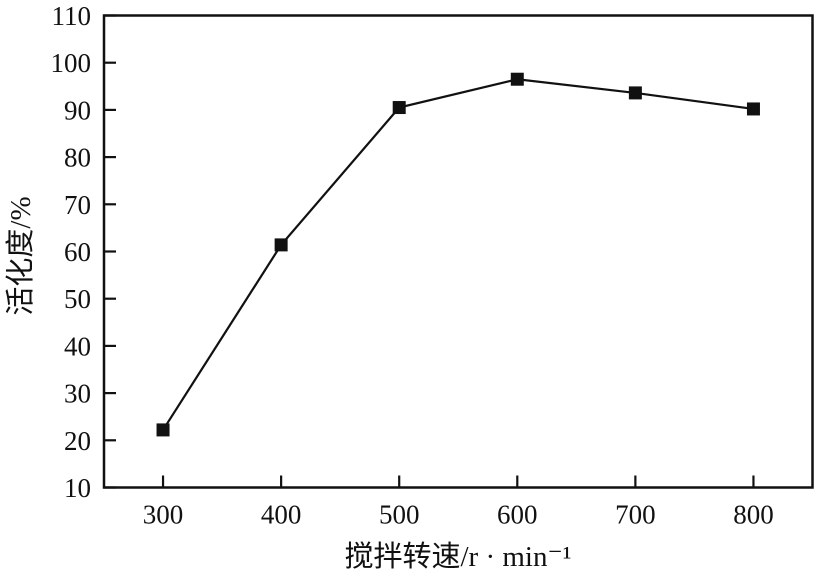 The image size is (818, 577). What do you see at coordinates (71, 63) in the screenshot?
I see `y-tick-label: 100` at bounding box center [71, 63].